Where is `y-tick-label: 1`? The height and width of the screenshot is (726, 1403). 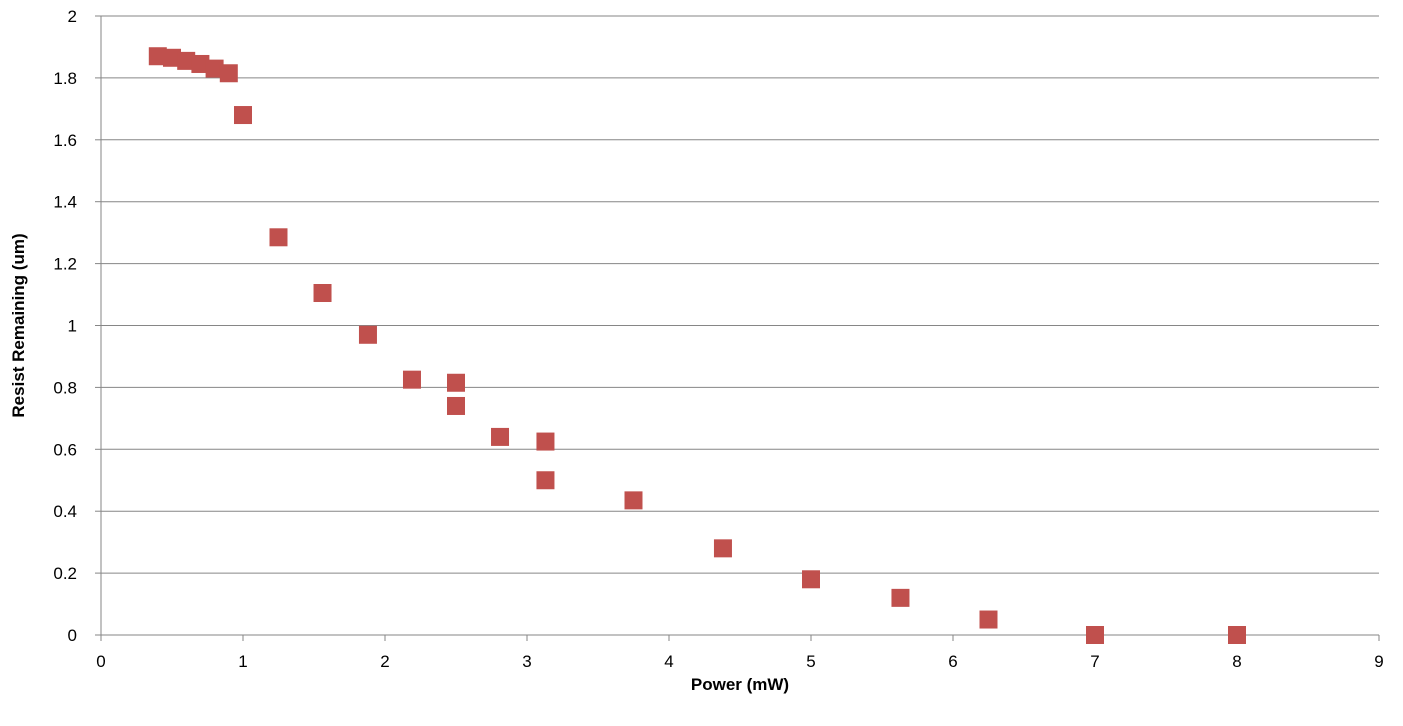
y-tick-label: 1 is located at coordinates (72, 326).